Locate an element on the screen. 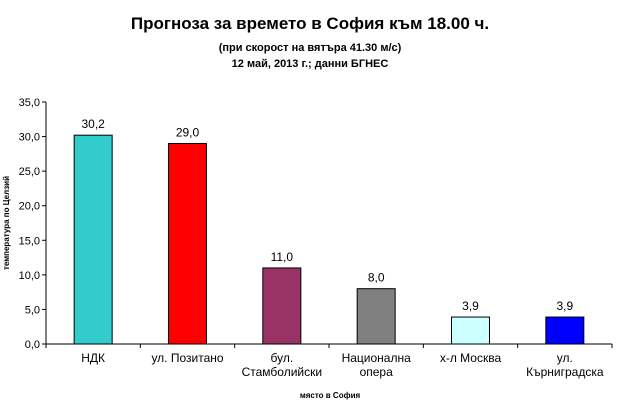 Image resolution: width=620 pixels, height=413 pixels. bar-value-label: 30,2 is located at coordinates (93, 124).